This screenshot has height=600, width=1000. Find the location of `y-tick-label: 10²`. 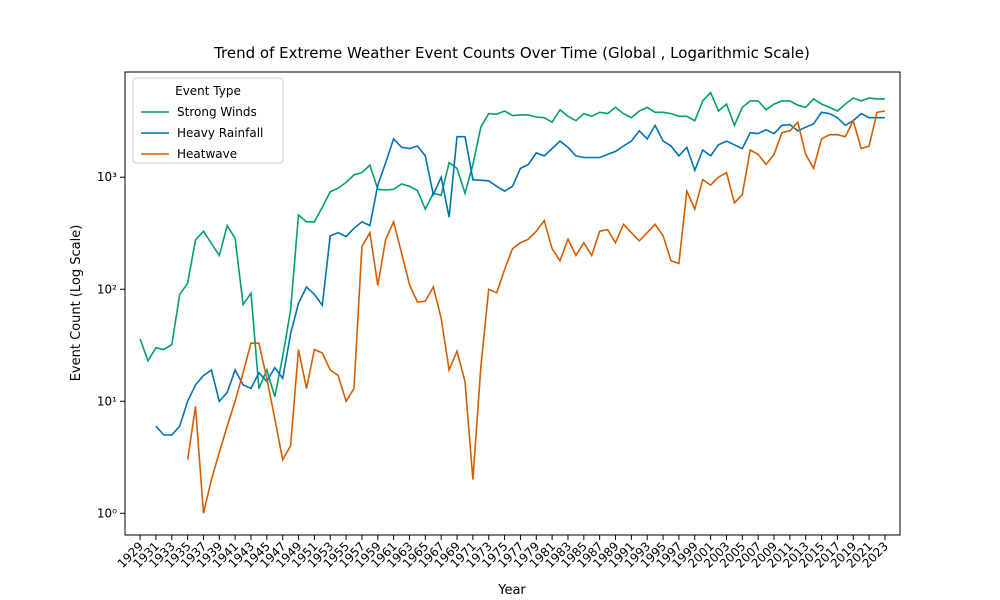

y-tick-label: 10² is located at coordinates (107, 289).